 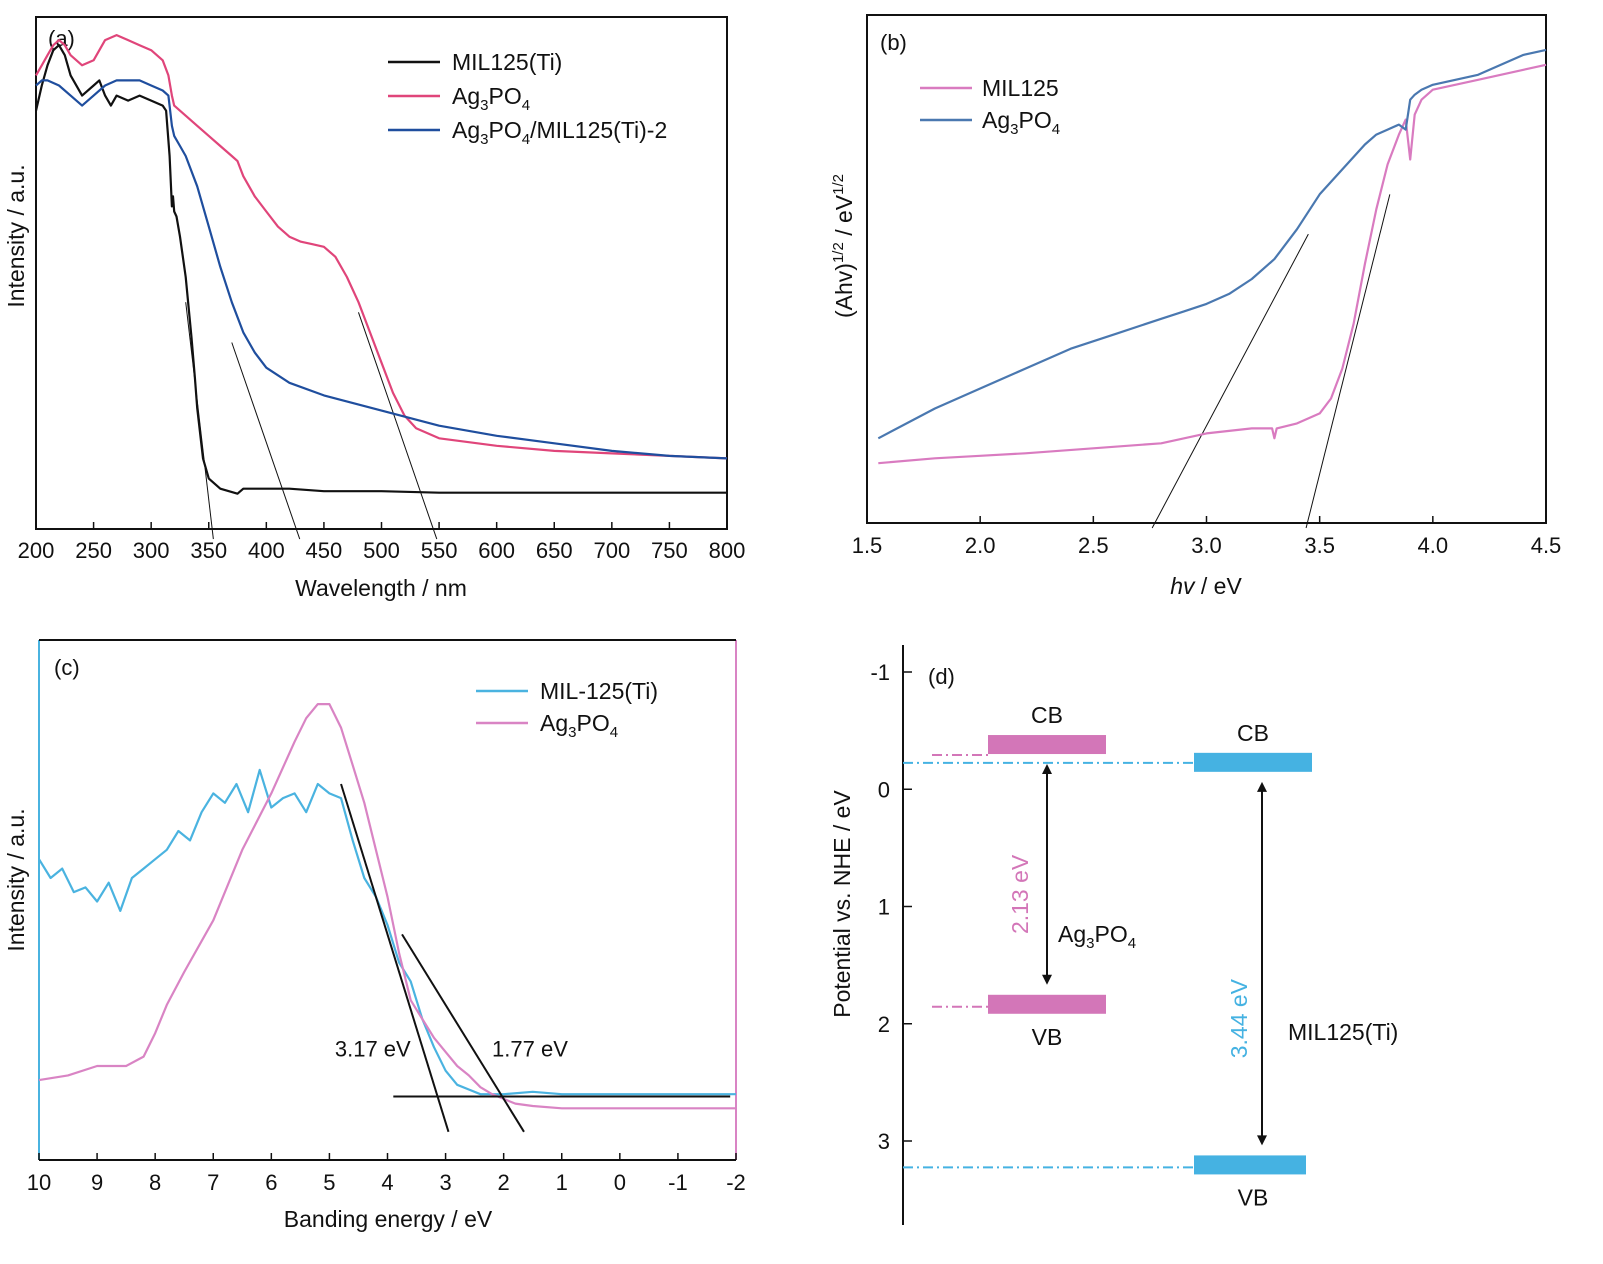 I want to click on panel-d-bands: CB VB 2.13 eV CB VB 3.44 eV, so click(x=1107, y=956).